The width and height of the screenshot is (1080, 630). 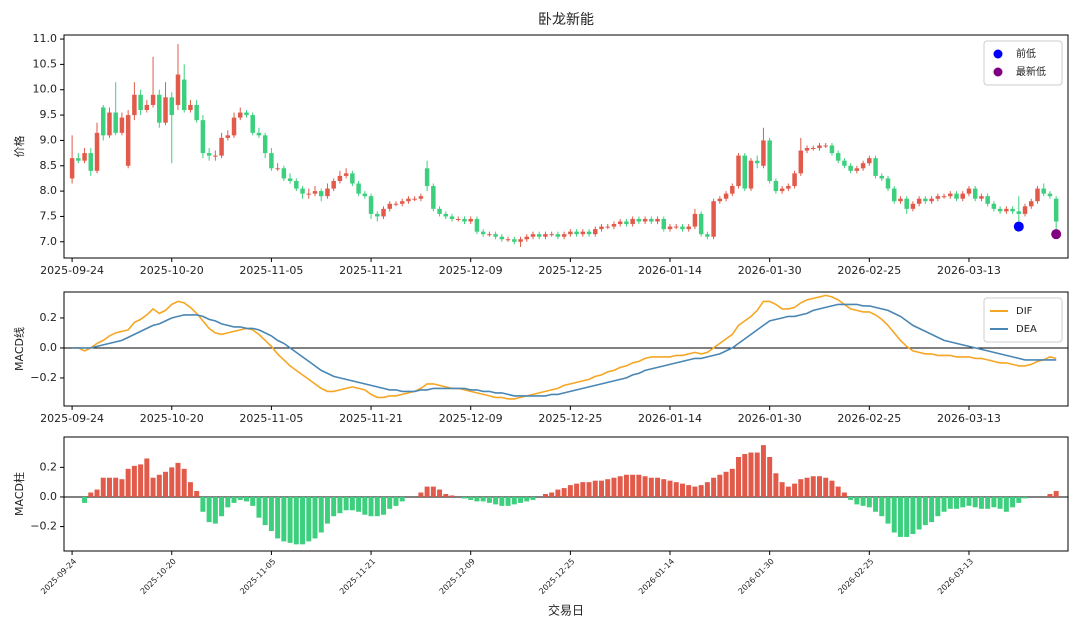 What do you see at coordinates (770, 270) in the screenshot?
I see `x-tick-label: 2026-01-30` at bounding box center [770, 270].